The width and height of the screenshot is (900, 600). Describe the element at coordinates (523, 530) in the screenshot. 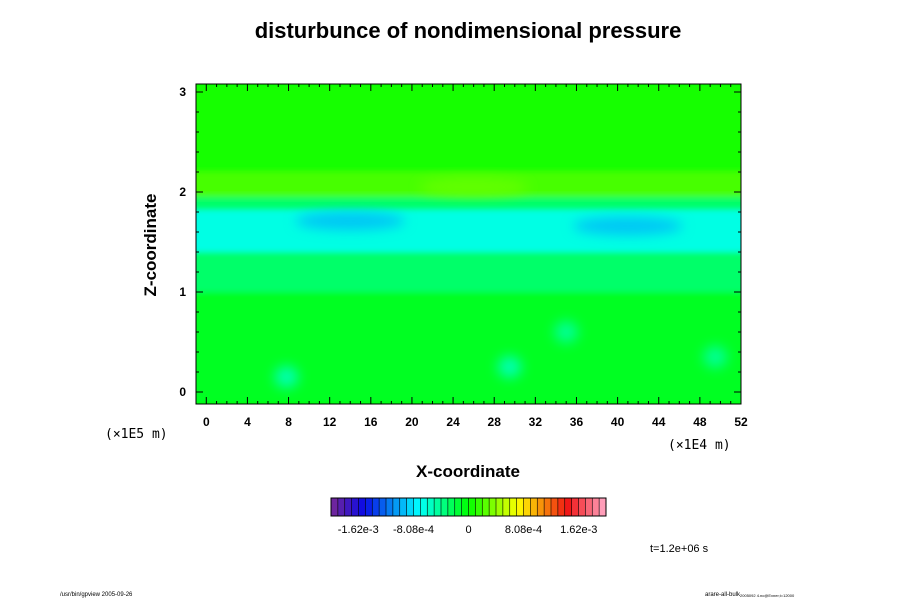

I see `colorbar-tick-label: 8.08e-4` at that location.